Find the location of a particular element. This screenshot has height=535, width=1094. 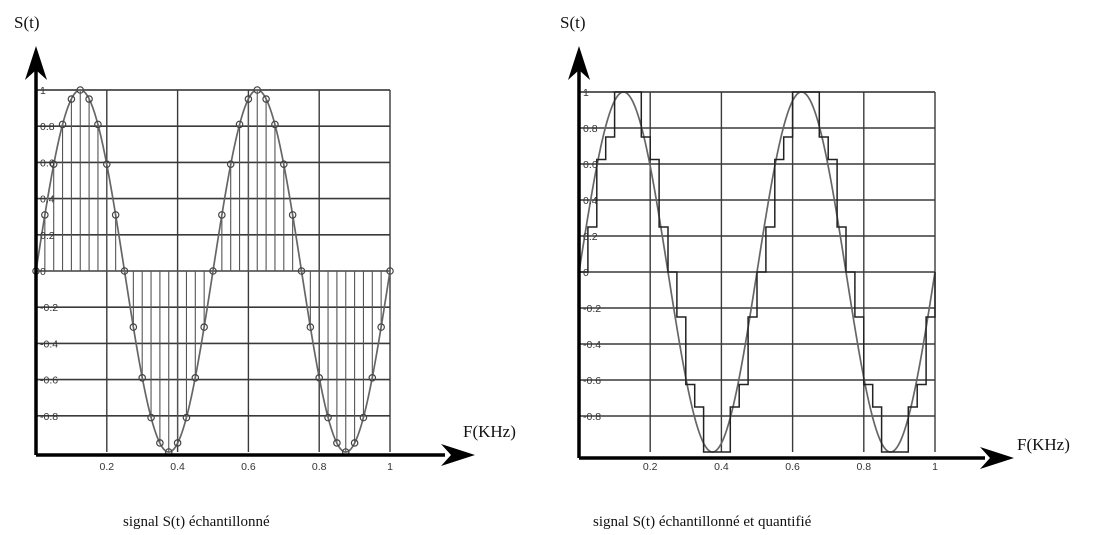

chart-caption: signal S(t) échantillonné is located at coordinates (196, 522).